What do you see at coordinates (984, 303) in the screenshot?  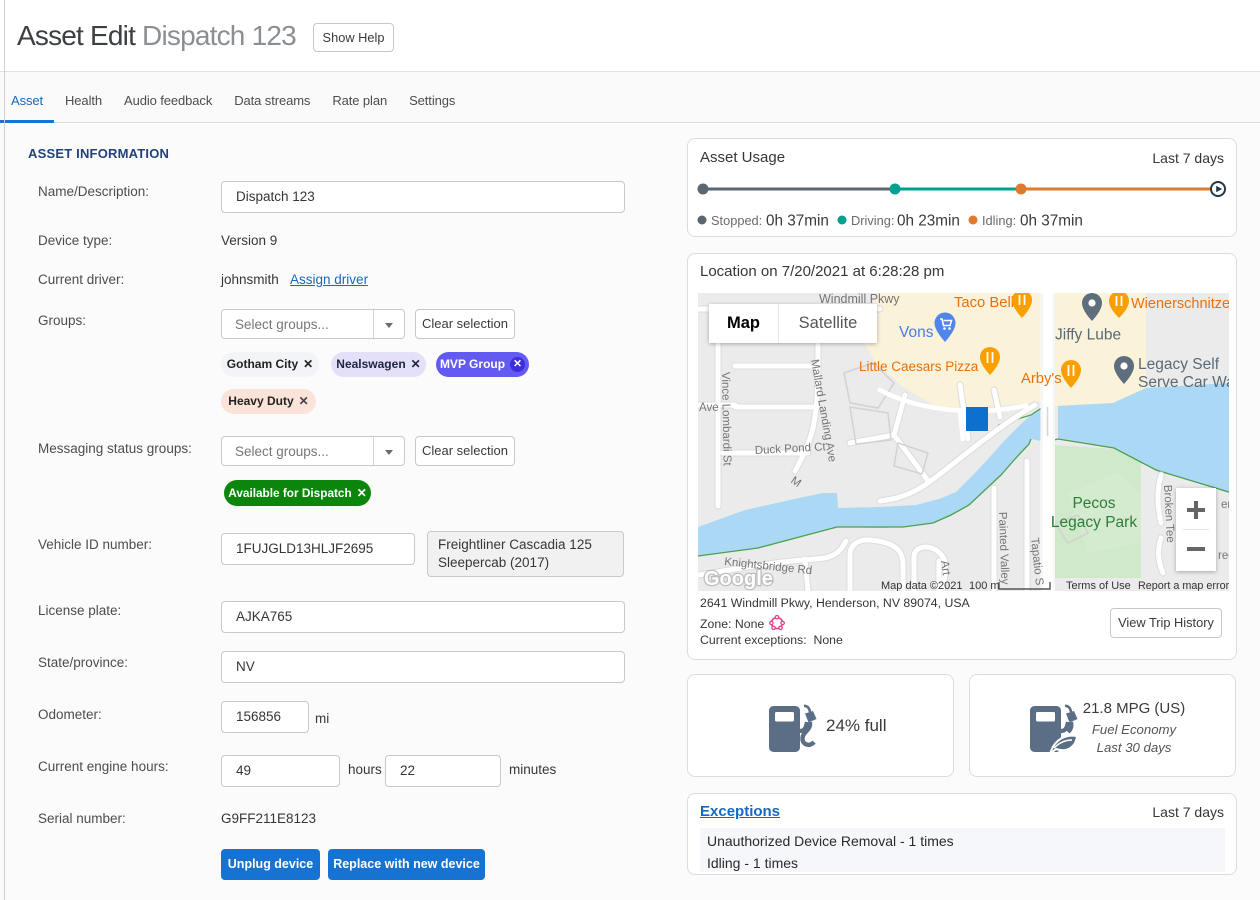 I see `svg-text: Taco Bell` at bounding box center [984, 303].